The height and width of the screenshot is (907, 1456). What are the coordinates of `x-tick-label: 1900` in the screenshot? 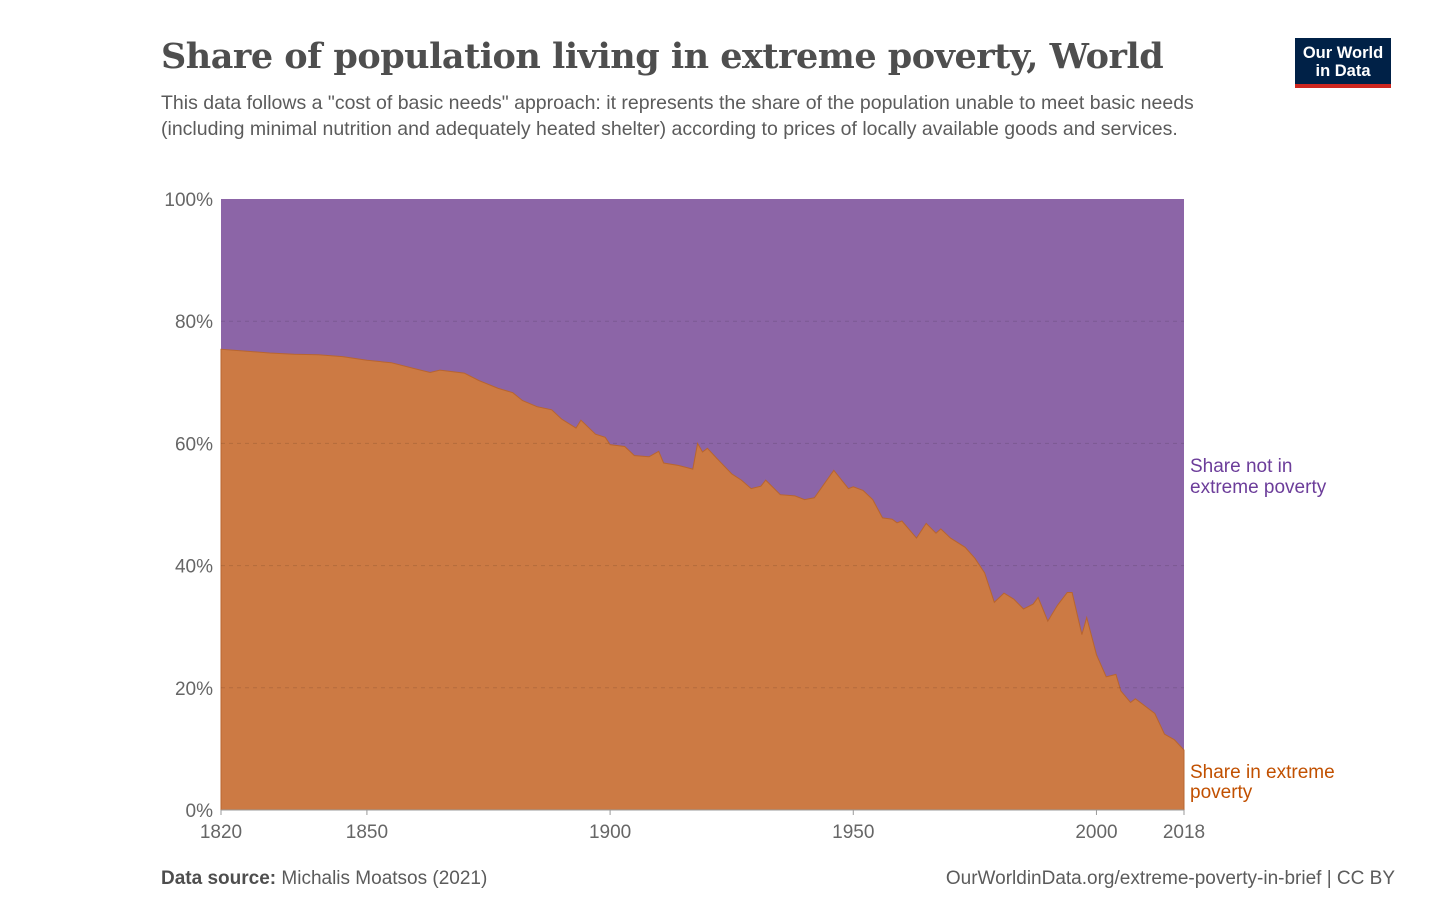 It's located at (610, 832).